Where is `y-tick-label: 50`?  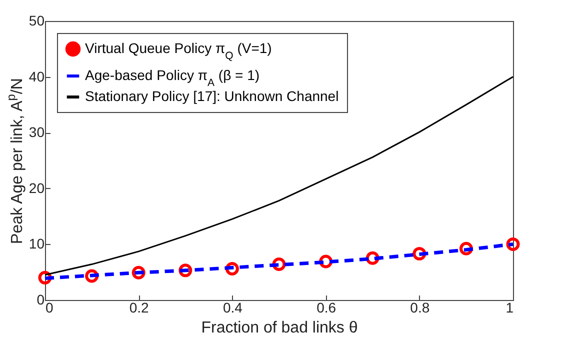
y-tick-label: 50 is located at coordinates (36, 20).